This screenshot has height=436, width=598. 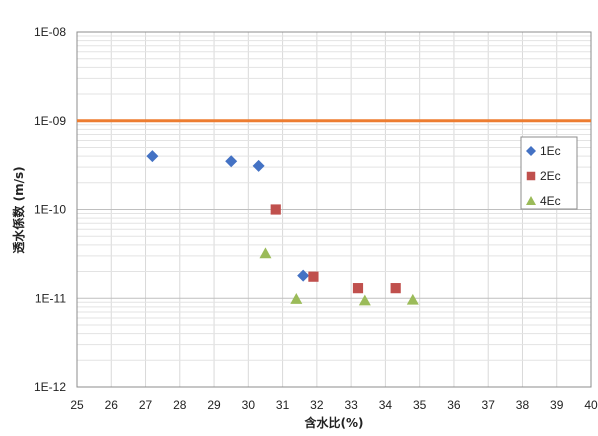 I want to click on x-tick-label: 34, so click(x=386, y=405).